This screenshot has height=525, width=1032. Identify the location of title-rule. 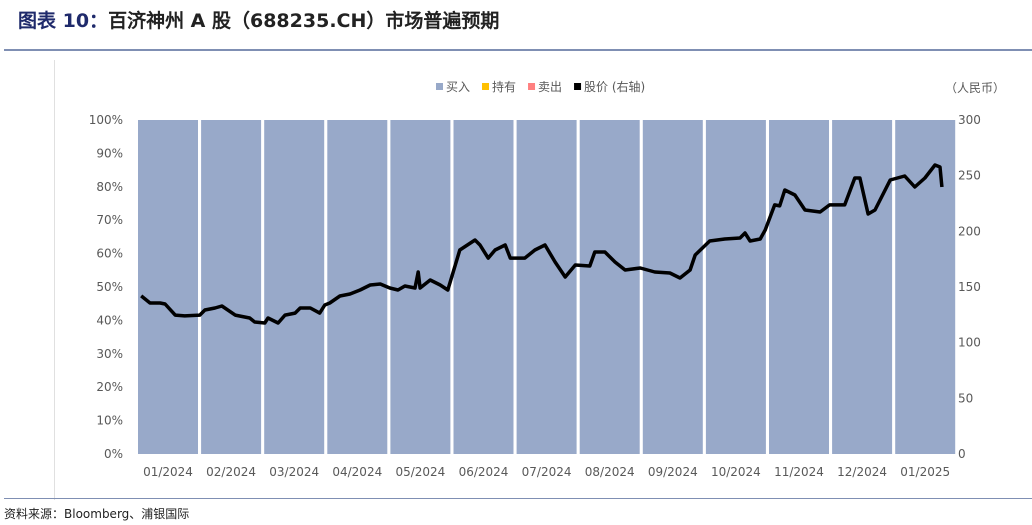
(518, 50).